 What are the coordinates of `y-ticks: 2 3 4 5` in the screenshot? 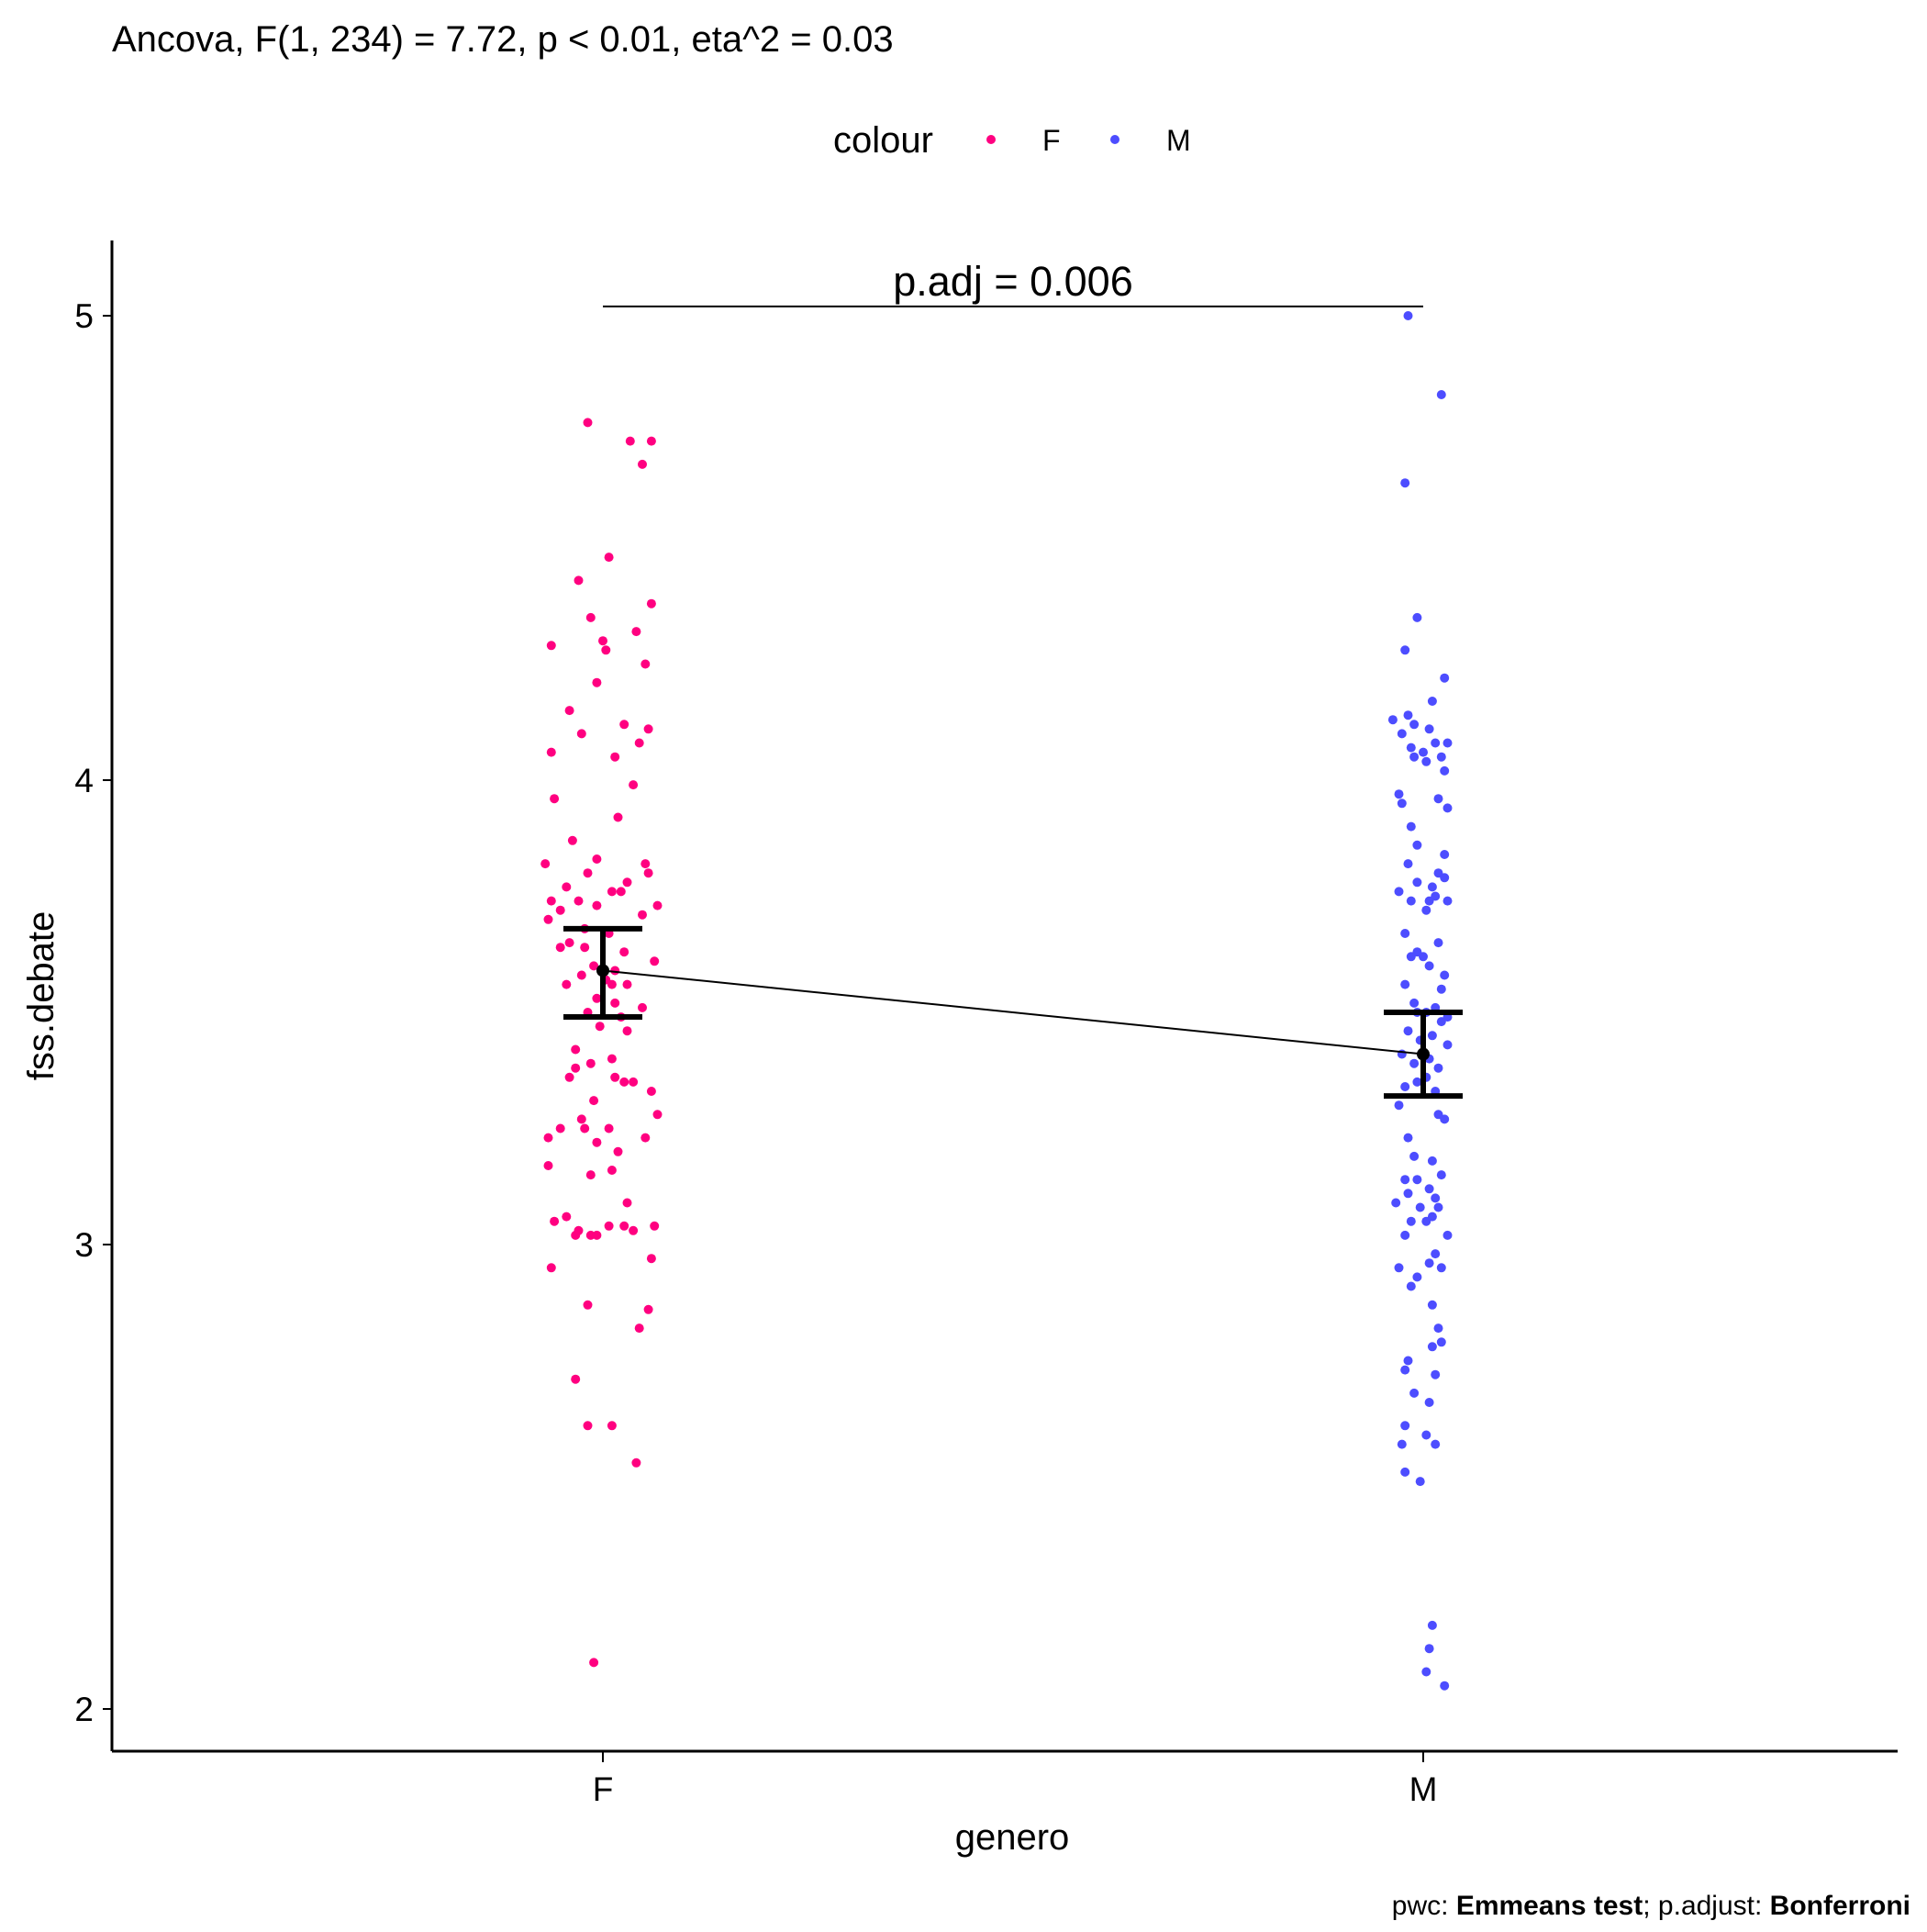 It's located at (93, 1012).